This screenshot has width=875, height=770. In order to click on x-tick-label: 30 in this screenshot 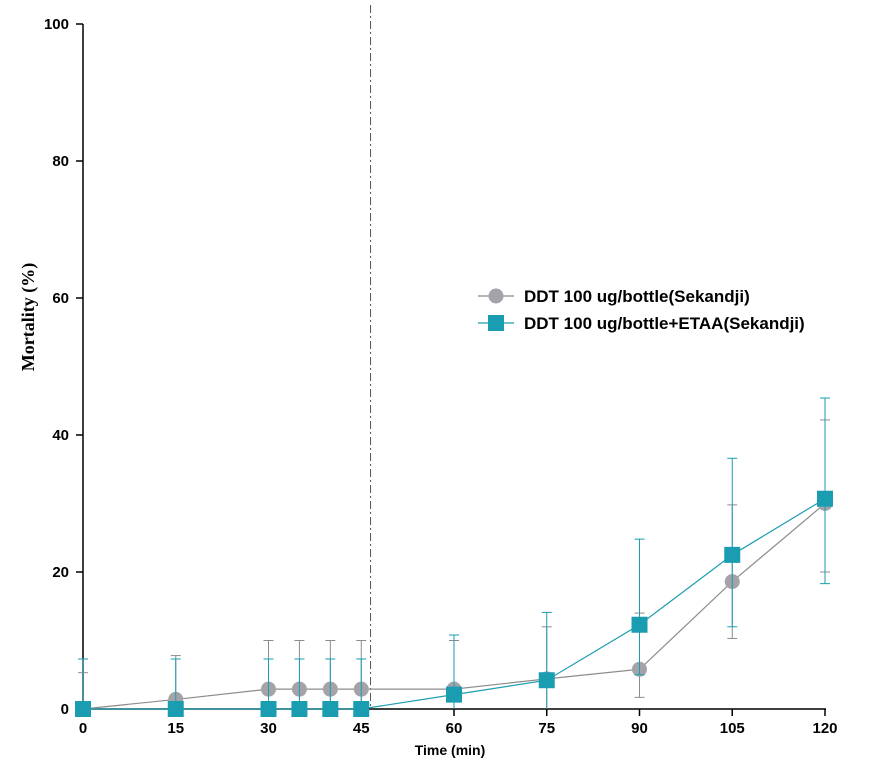, I will do `click(268, 728)`.